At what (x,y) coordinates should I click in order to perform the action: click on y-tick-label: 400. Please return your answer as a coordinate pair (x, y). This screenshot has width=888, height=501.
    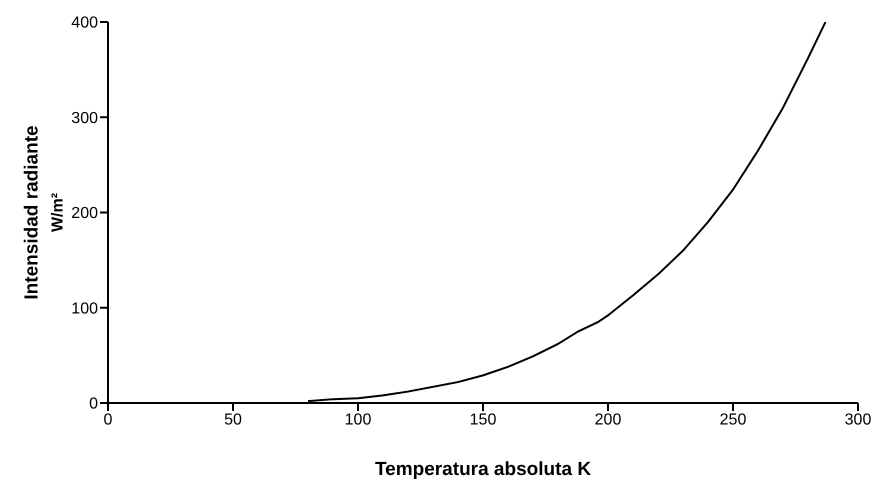
    Looking at the image, I should click on (84, 23).